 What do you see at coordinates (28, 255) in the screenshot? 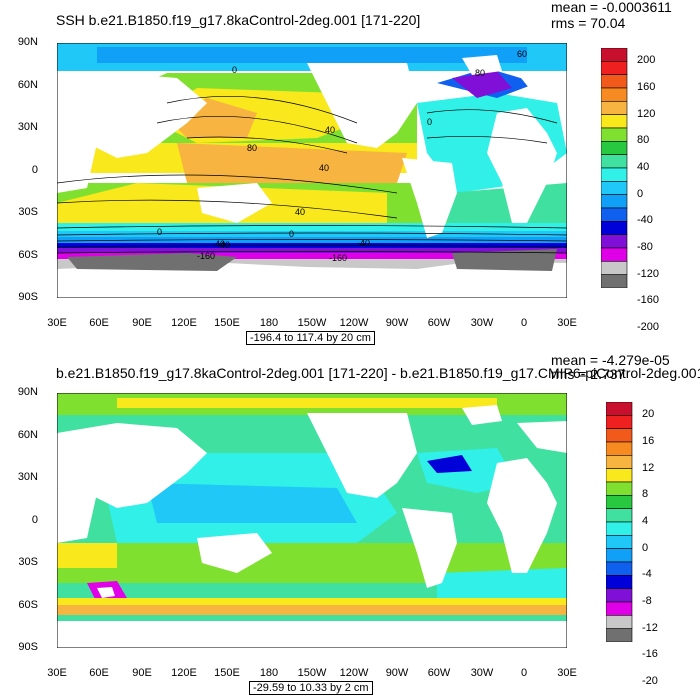
I see `panel1-lat-label: 60S` at bounding box center [28, 255].